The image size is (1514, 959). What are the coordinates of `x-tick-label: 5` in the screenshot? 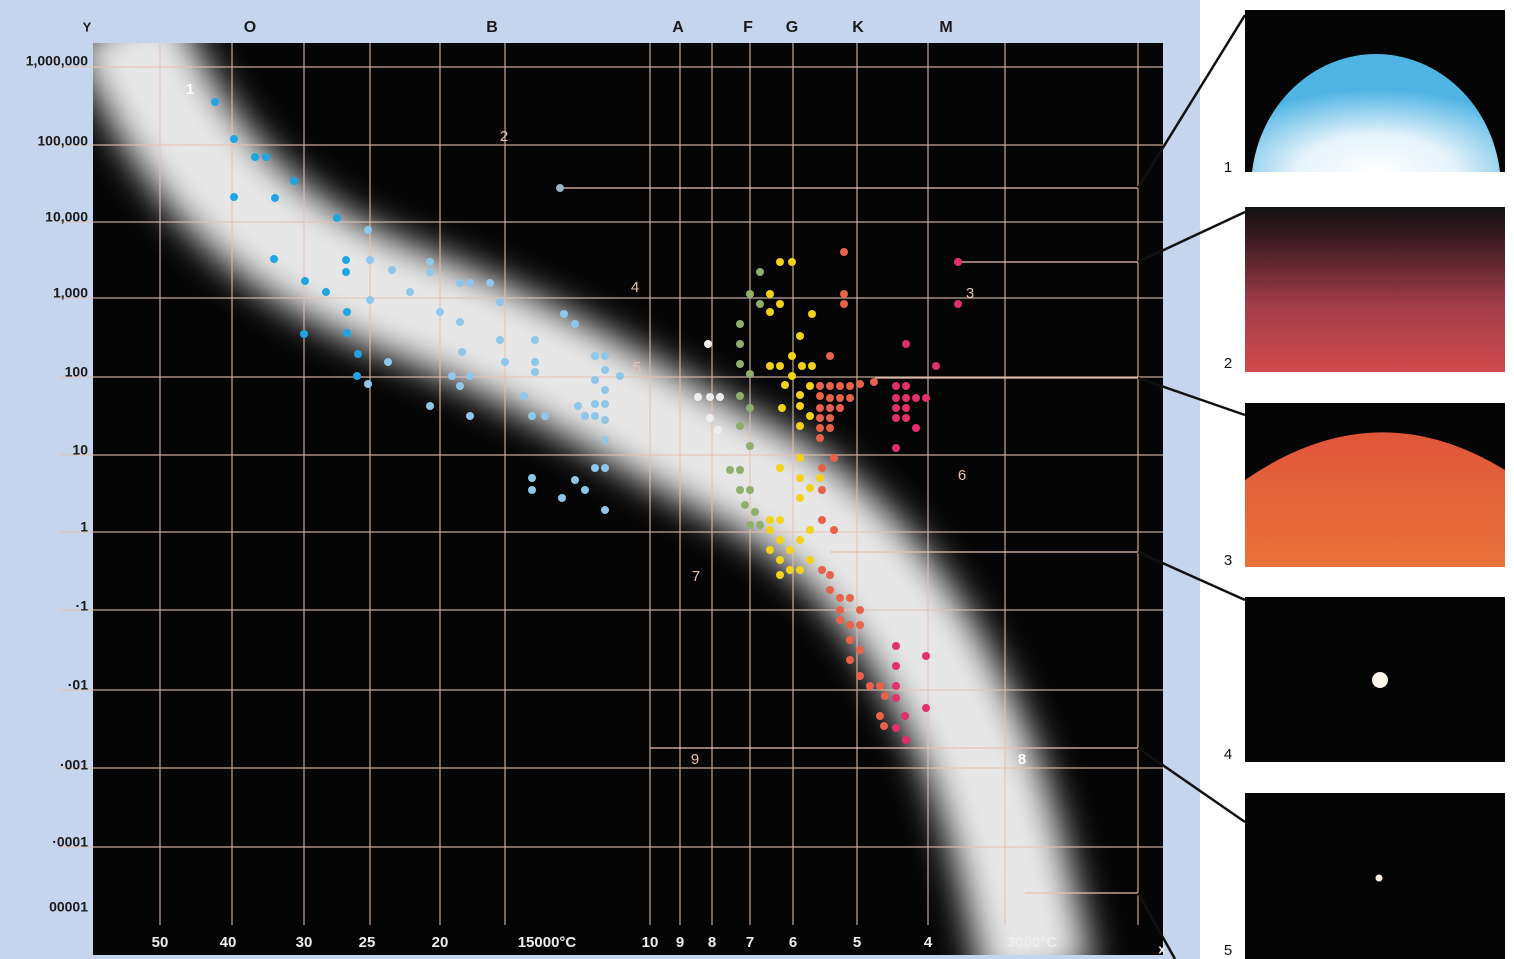 It's located at (857, 942).